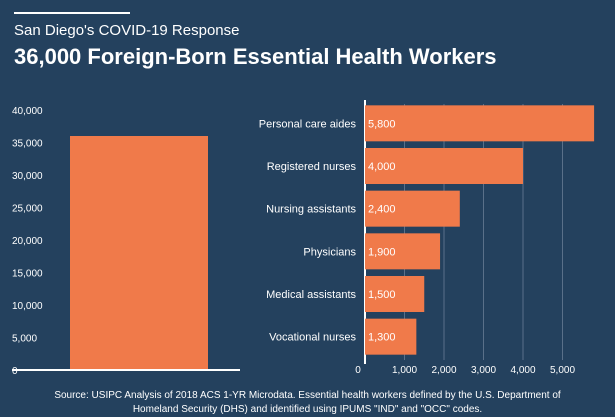 This screenshot has width=615, height=417. I want to click on occupation-label: Medical assistants, so click(311, 295).